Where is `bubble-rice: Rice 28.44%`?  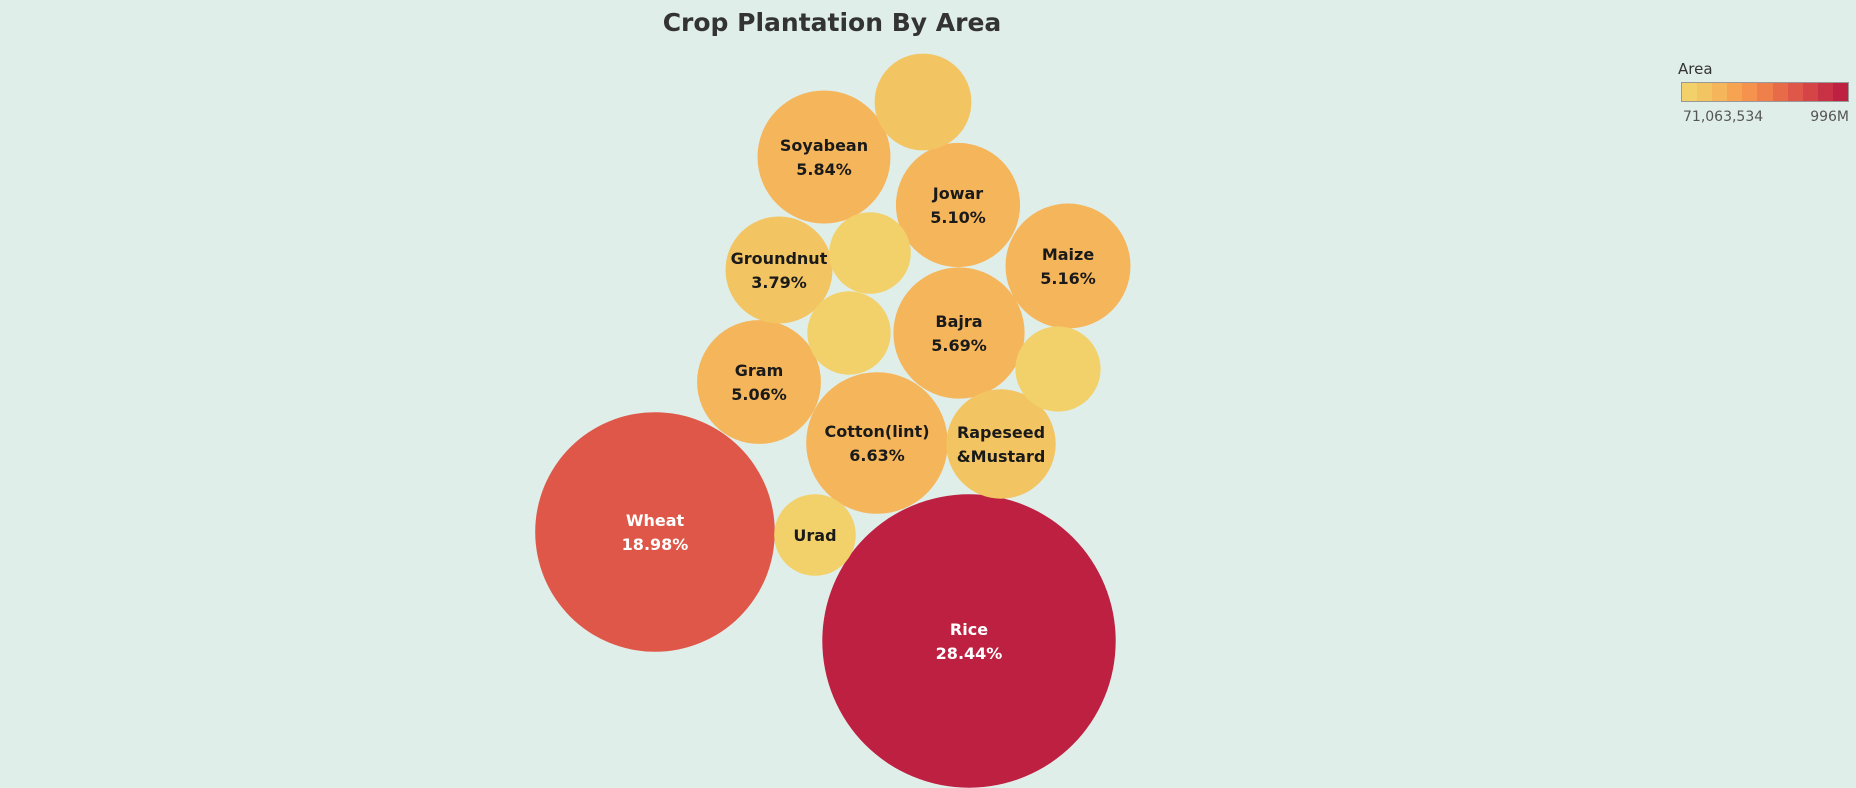 bubble-rice: Rice 28.44% is located at coordinates (969, 641).